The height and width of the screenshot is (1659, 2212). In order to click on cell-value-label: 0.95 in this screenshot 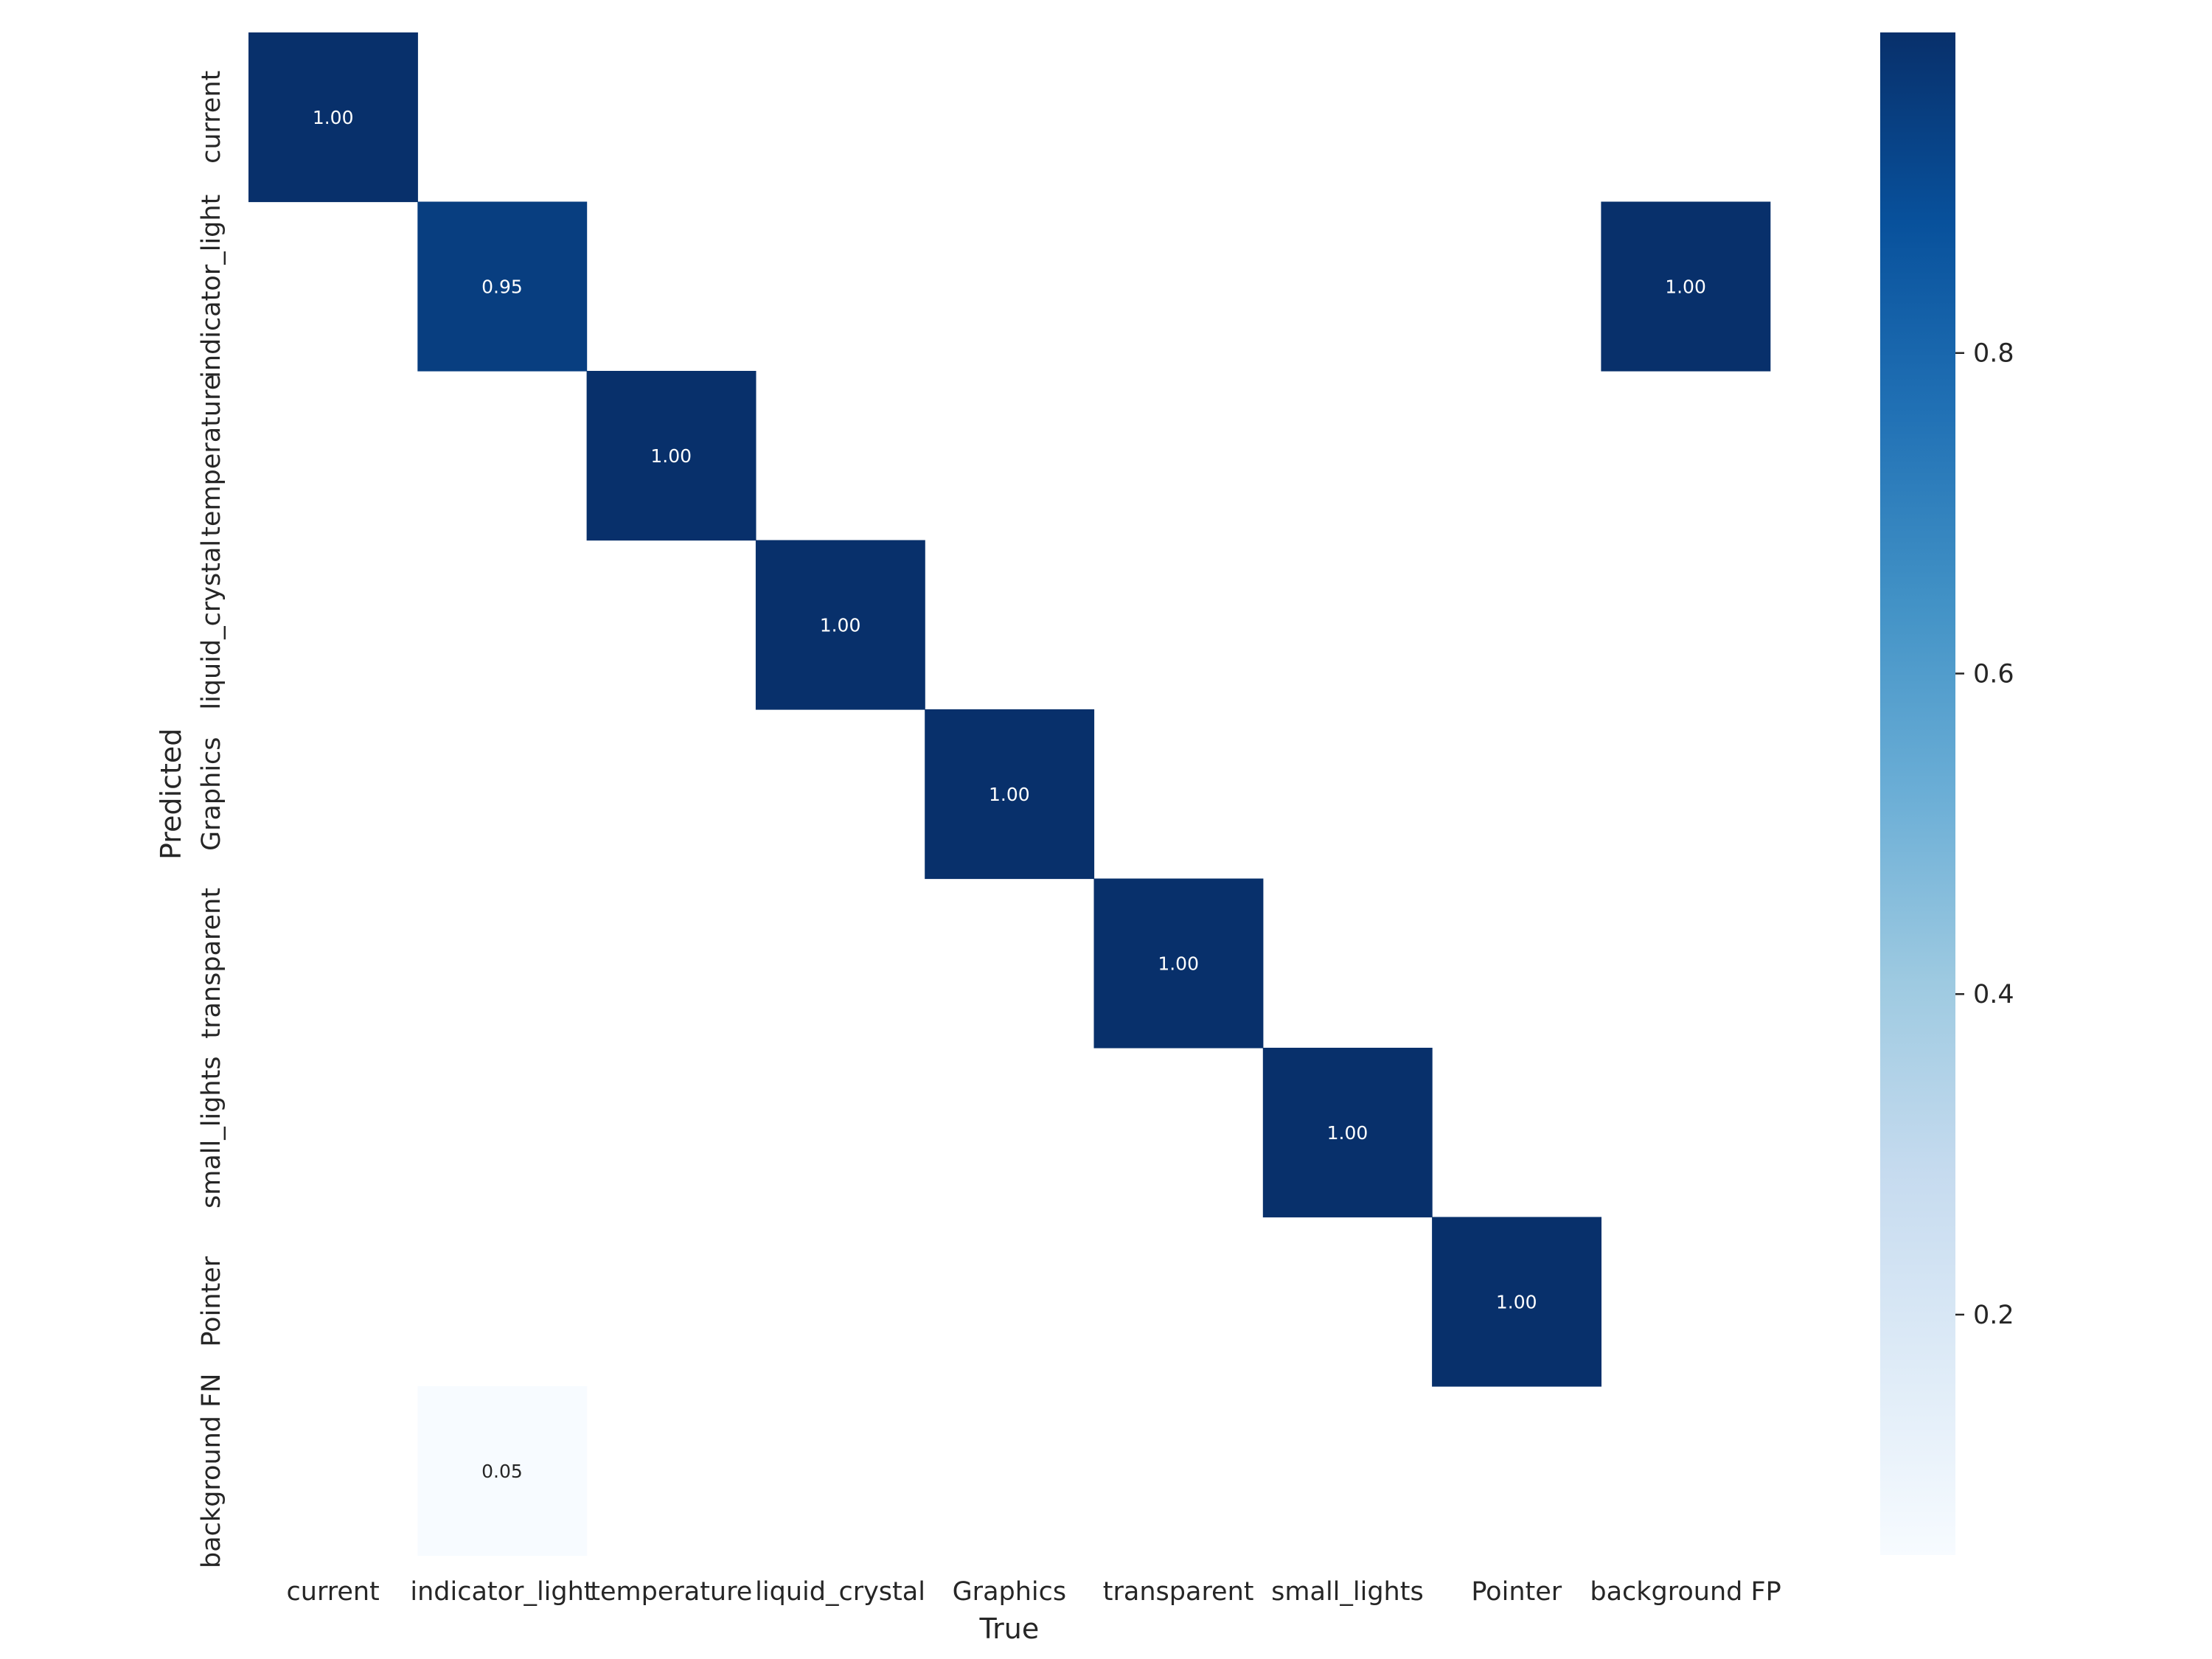, I will do `click(502, 286)`.